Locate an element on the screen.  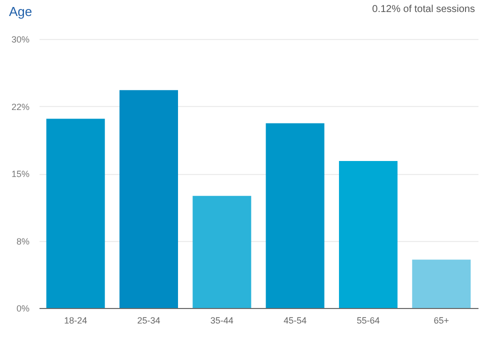
x-tick-label: 35-44 is located at coordinates (222, 321).